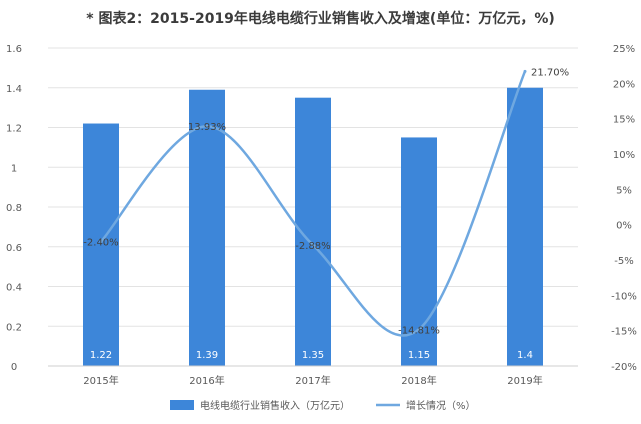  I want to click on bar-value-label: 1.15, so click(419, 355).